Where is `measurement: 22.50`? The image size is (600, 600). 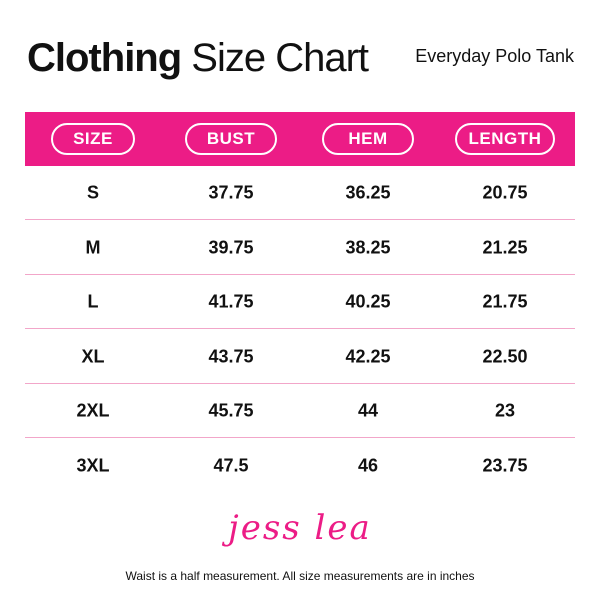
measurement: 22.50 is located at coordinates (505, 356).